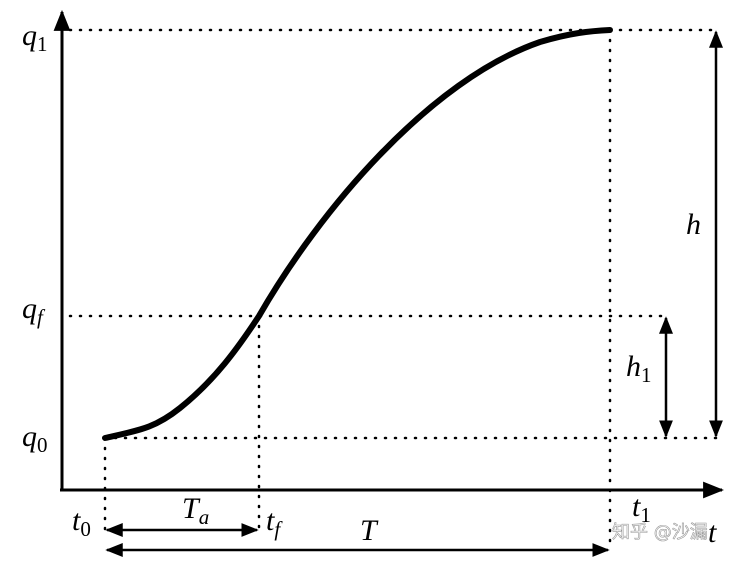 Image resolution: width=749 pixels, height=563 pixels. Describe the element at coordinates (369, 530) in the screenshot. I see `label-t-span: T` at that location.